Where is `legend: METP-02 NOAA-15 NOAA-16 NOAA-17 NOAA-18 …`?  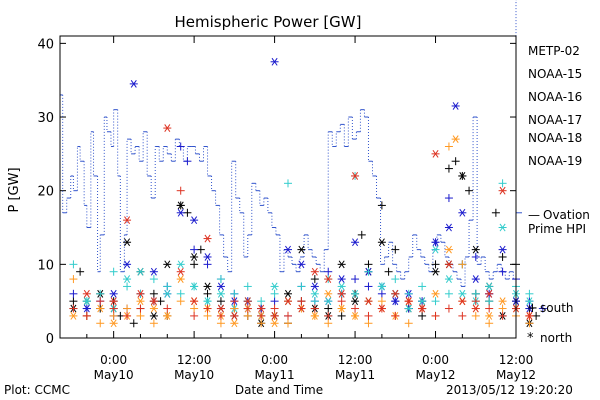 legend: METP-02 NOAA-15 NOAA-16 NOAA-17 NOAA-18 … is located at coordinates (558, 195).